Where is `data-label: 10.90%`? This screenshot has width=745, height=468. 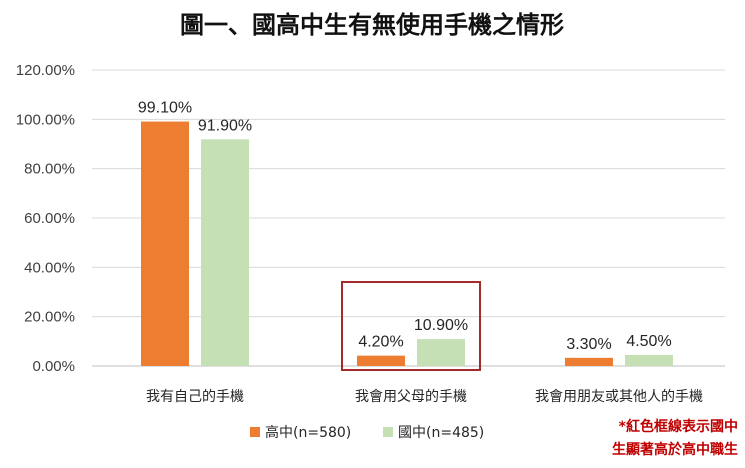 data-label: 10.90% is located at coordinates (441, 325).